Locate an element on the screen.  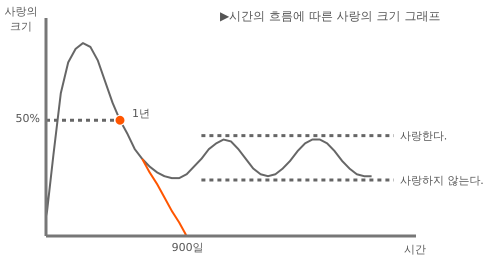
series-label: 사랑하지 않는다. is located at coordinates (442, 181).